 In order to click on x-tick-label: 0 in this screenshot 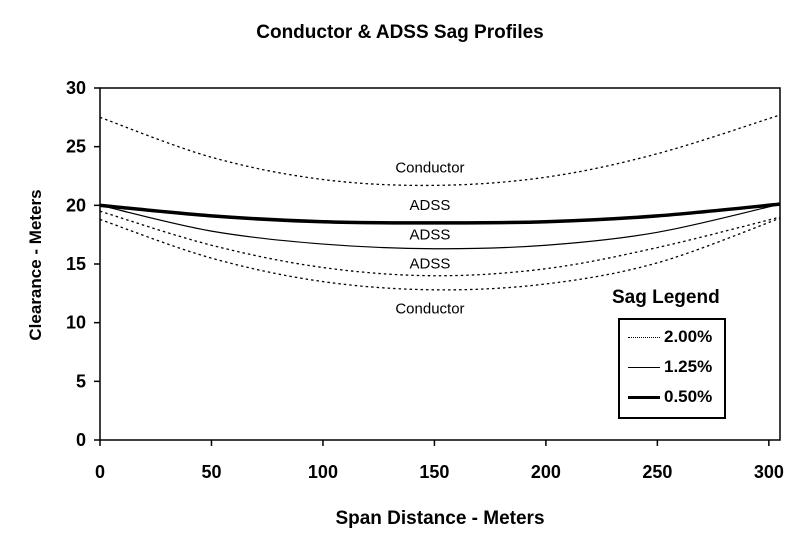, I will do `click(100, 472)`.